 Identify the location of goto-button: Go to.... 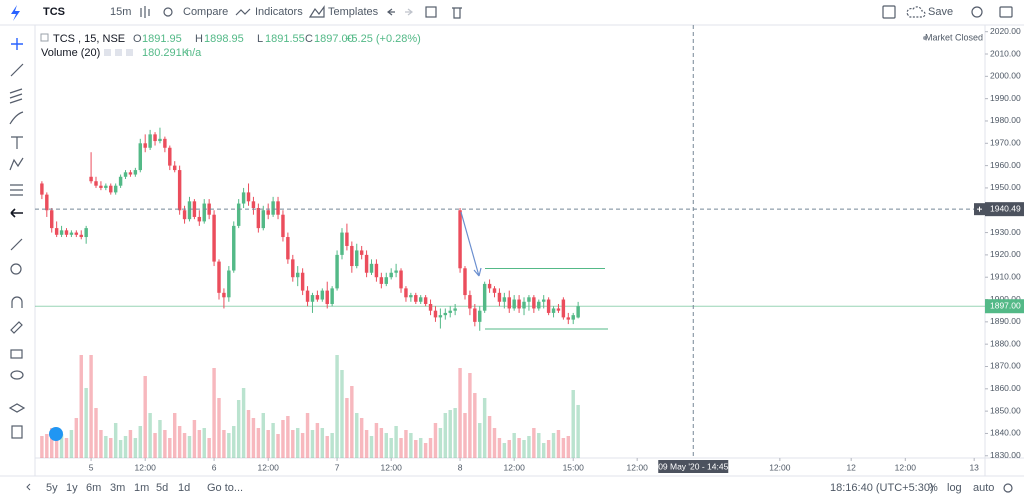
(225, 488).